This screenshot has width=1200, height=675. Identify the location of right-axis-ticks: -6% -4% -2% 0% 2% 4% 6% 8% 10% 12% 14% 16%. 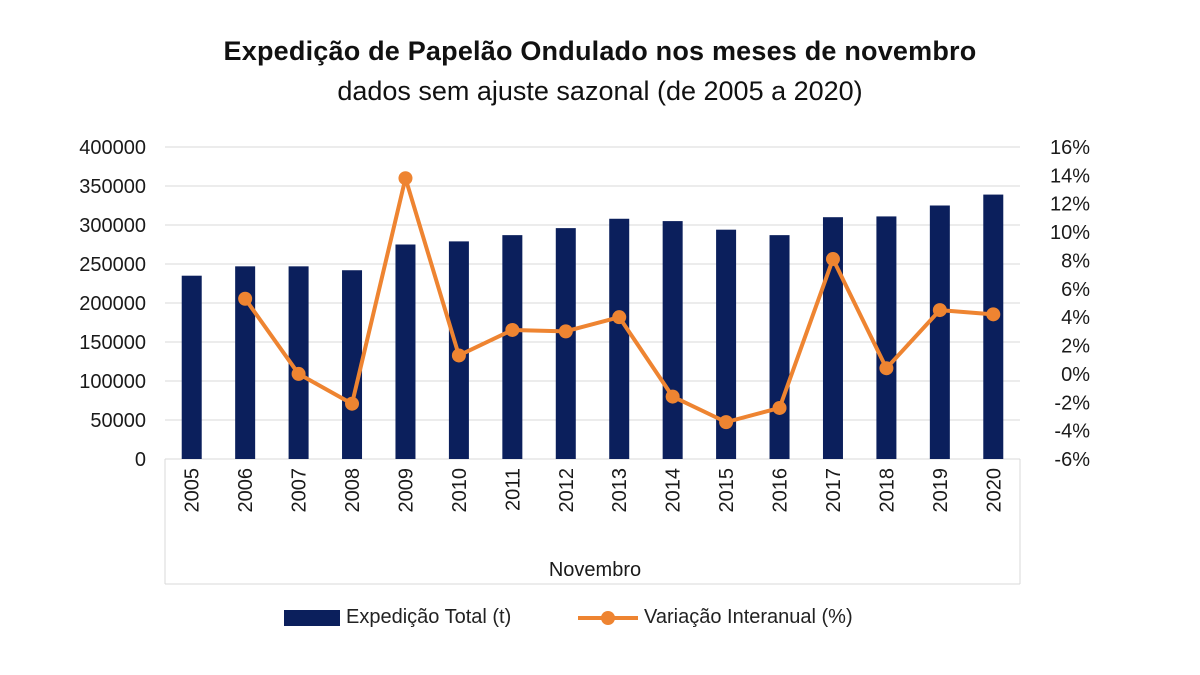
(1070, 304).